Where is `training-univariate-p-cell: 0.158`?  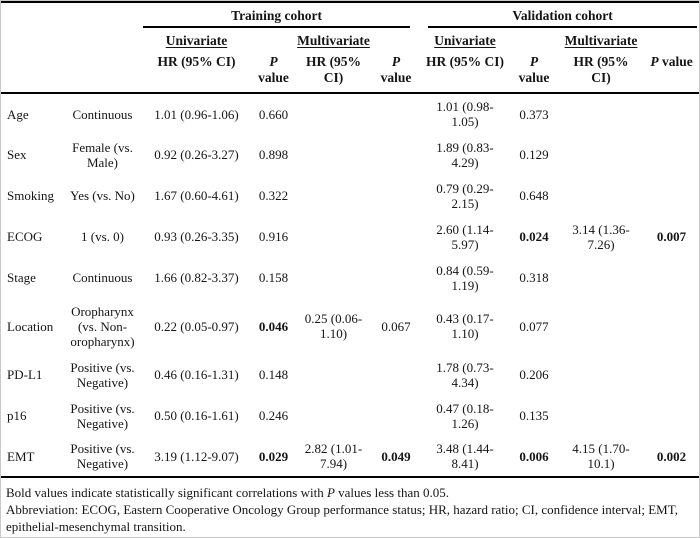 training-univariate-p-cell: 0.158 is located at coordinates (273, 277).